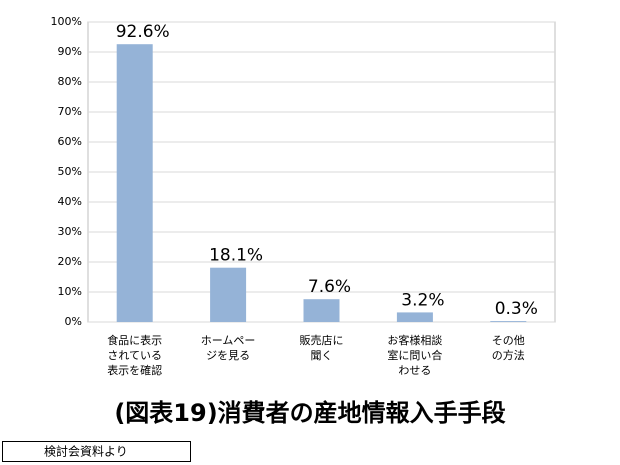 Image resolution: width=620 pixels, height=465 pixels. I want to click on y-tick-label: 30%, so click(70, 231).